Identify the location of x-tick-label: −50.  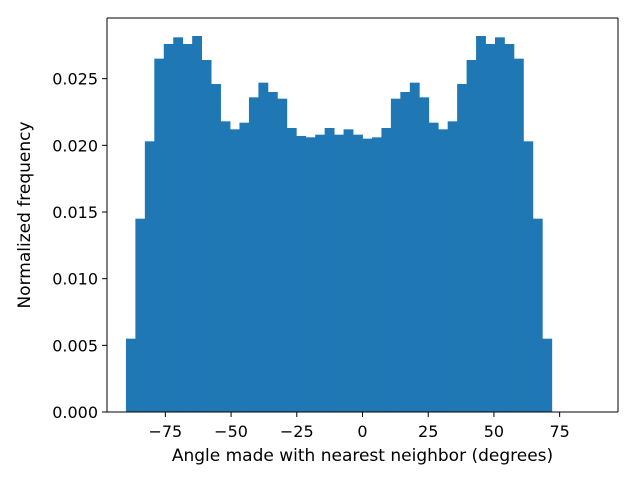
(231, 431).